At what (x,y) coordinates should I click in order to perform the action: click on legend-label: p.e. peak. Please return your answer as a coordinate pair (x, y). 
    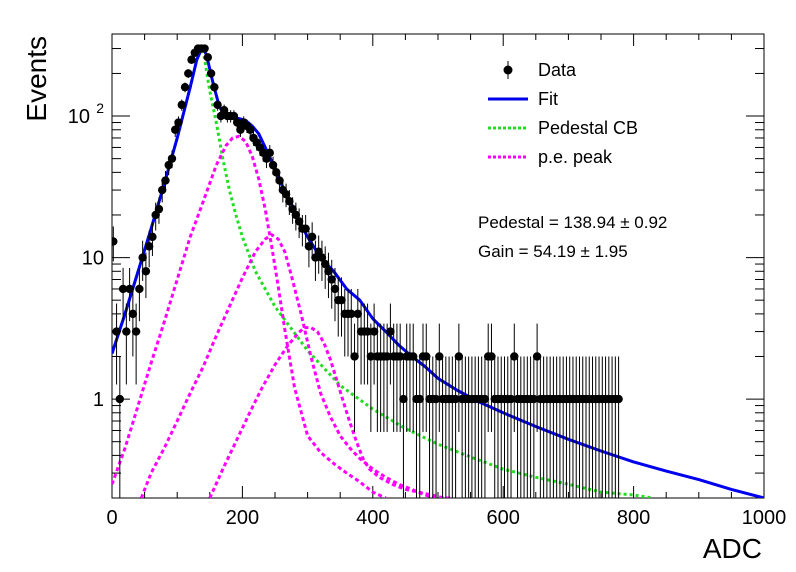
    Looking at the image, I should click on (575, 157).